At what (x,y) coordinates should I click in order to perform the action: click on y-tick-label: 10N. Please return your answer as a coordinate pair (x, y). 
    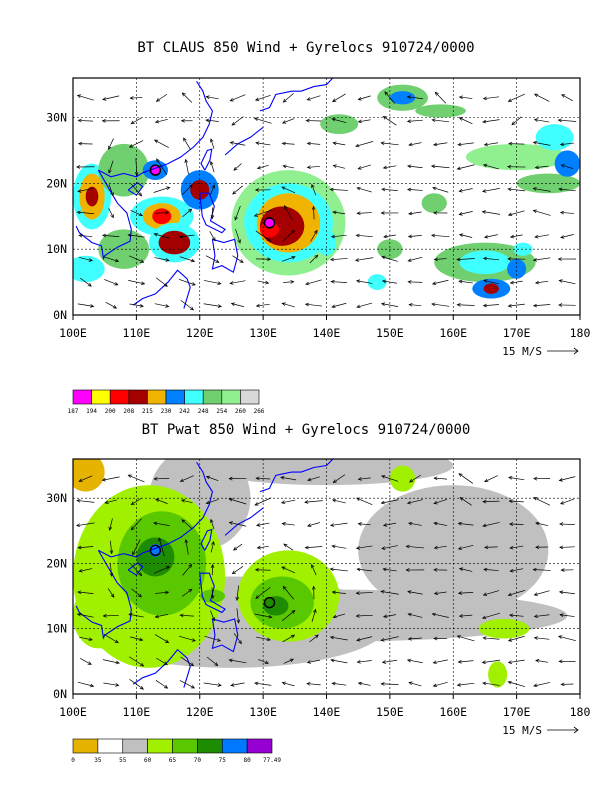
    Looking at the image, I should click on (56, 629).